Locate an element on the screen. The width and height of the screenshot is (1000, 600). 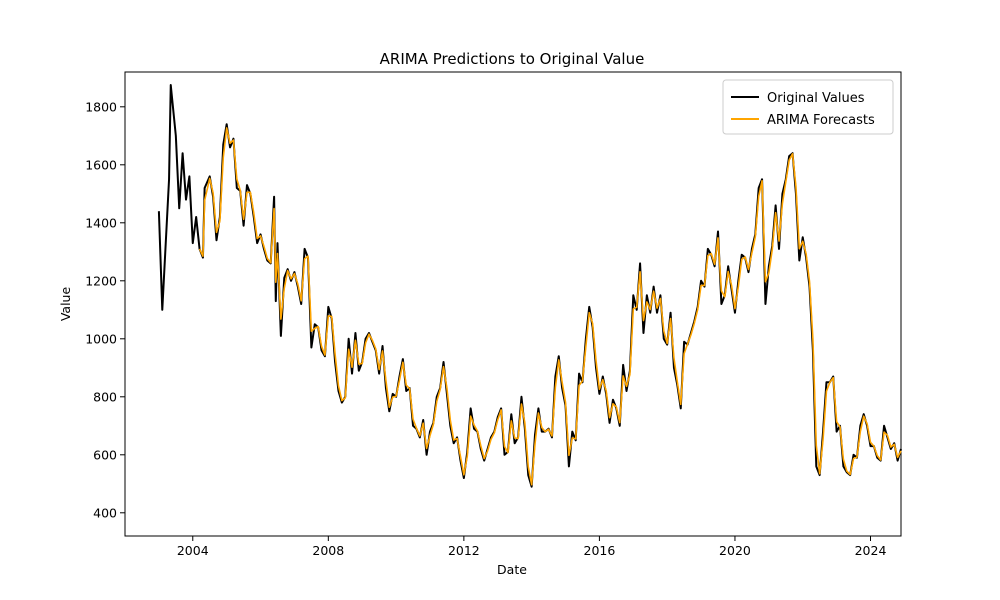
x-tick-label: 2024 is located at coordinates (871, 550).